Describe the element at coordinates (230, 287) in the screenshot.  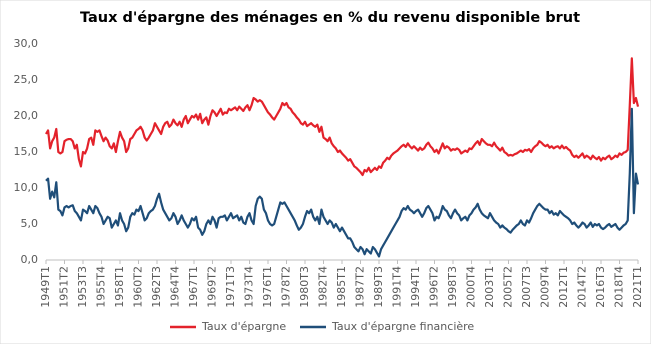
I see `x-tick-label: 1971T3` at that location.